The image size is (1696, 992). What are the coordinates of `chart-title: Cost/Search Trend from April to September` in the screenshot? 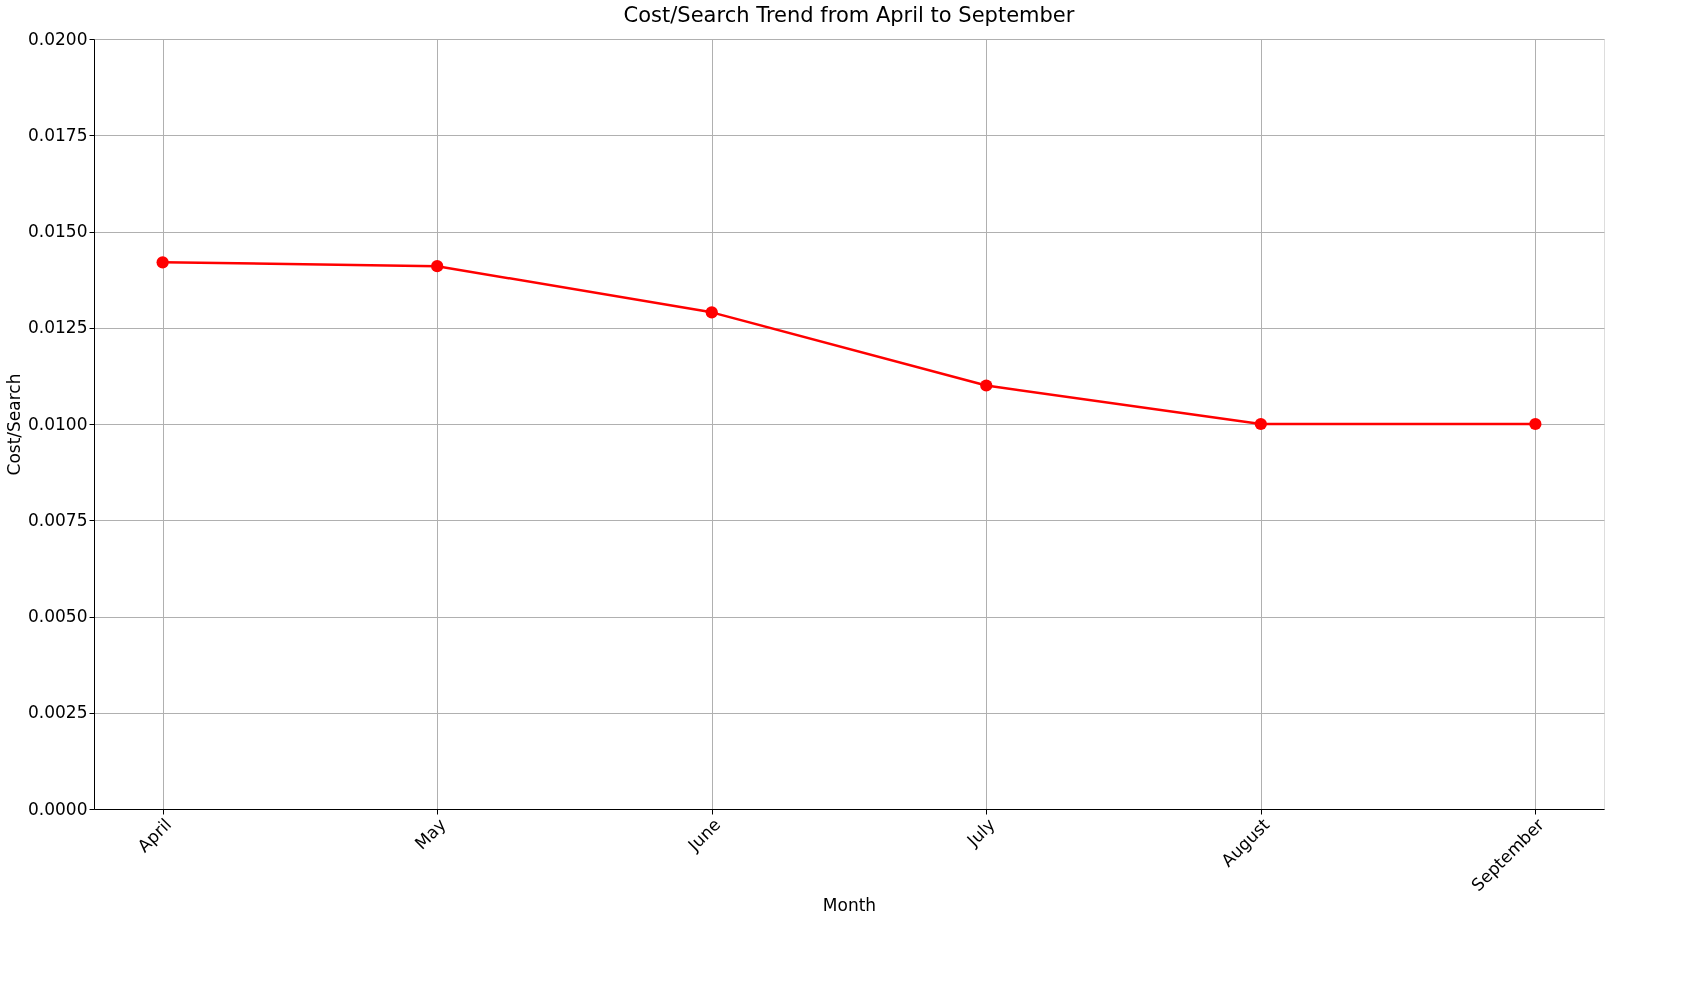 It's located at (849, 15).